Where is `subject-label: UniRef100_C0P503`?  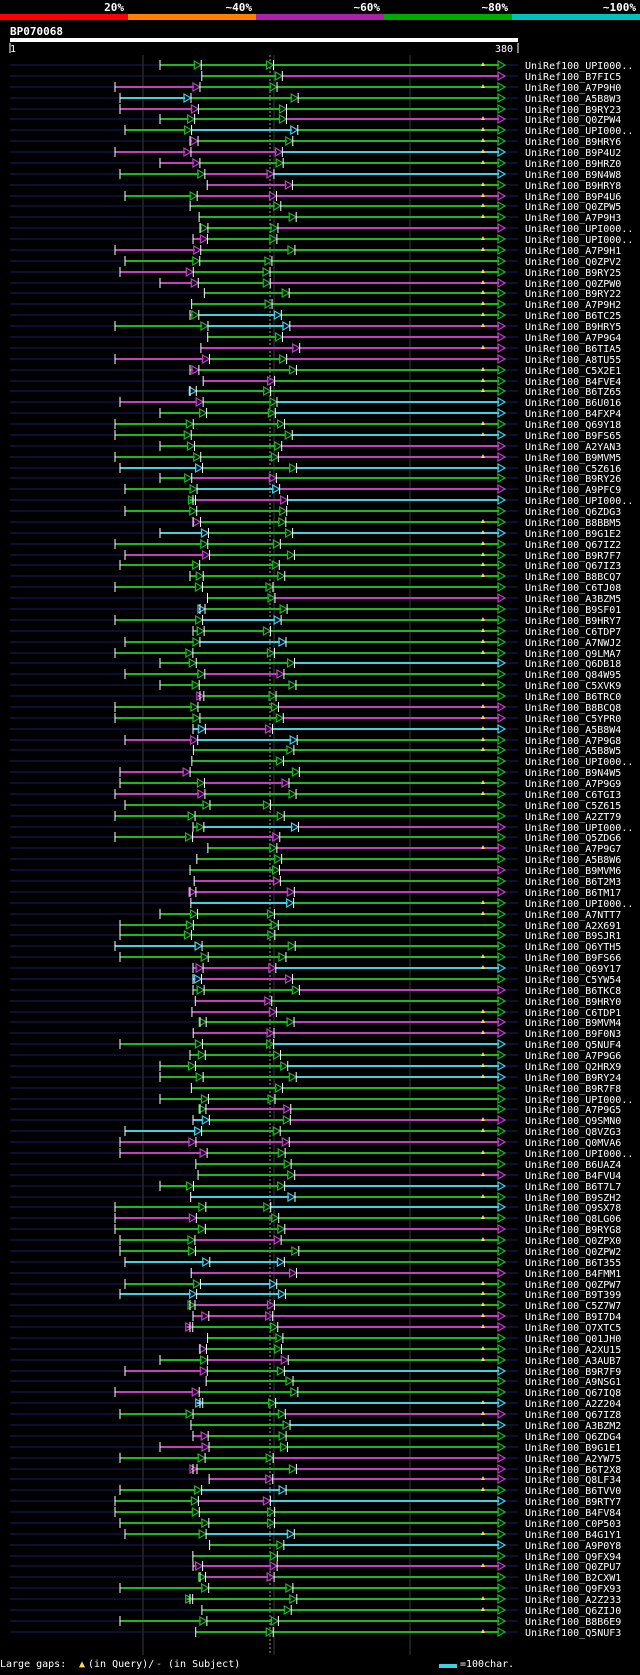 subject-label: UniRef100_C0P503 is located at coordinates (573, 1524).